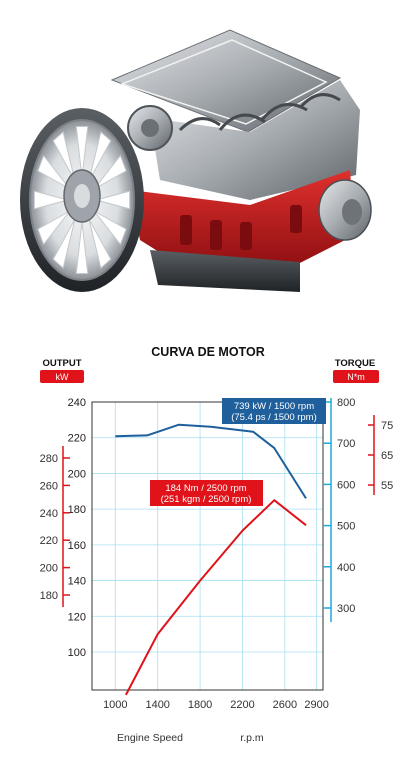 Image resolution: width=416 pixels, height=757 pixels. I want to click on torque-unit-badge, so click(356, 376).